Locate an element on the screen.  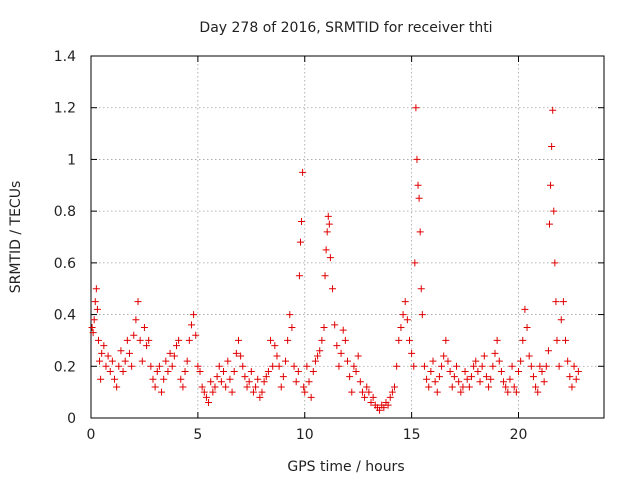
x-tick-labels: 0 5 10 15 20 is located at coordinates (307, 435).